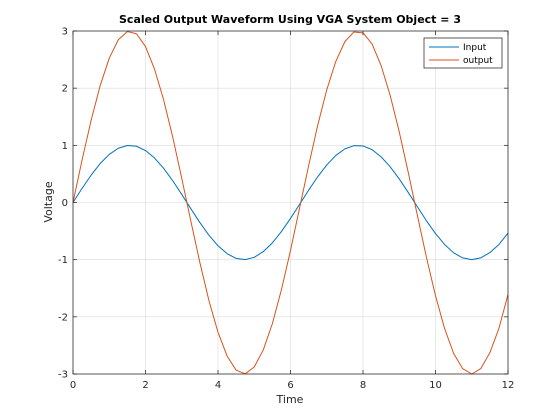  Describe the element at coordinates (475, 48) in the screenshot. I see `legend-label-input: Input` at that location.